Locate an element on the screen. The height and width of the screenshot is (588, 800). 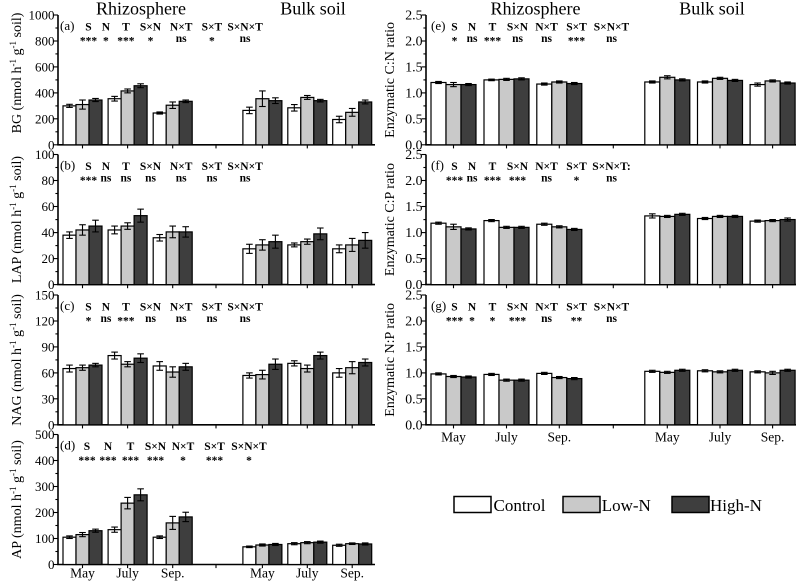
svg-text: (d) is located at coordinates (67, 445).